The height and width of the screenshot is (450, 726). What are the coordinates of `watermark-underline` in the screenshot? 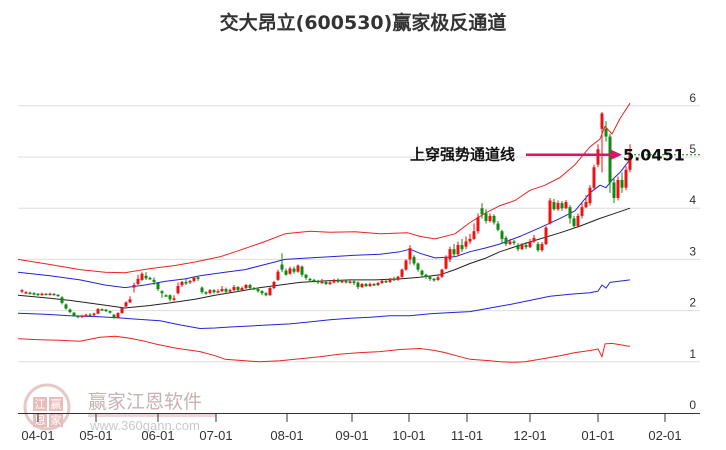 It's located at (152, 415).